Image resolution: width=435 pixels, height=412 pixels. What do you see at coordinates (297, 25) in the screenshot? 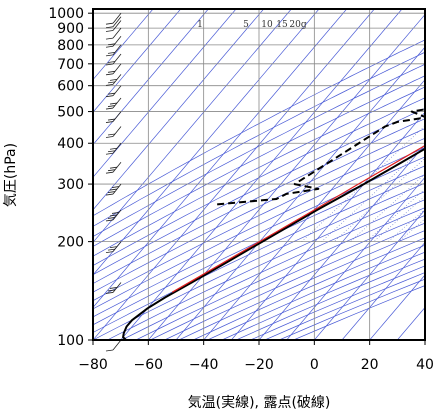
I see `mixing-ratio-label: 20g` at bounding box center [297, 25].